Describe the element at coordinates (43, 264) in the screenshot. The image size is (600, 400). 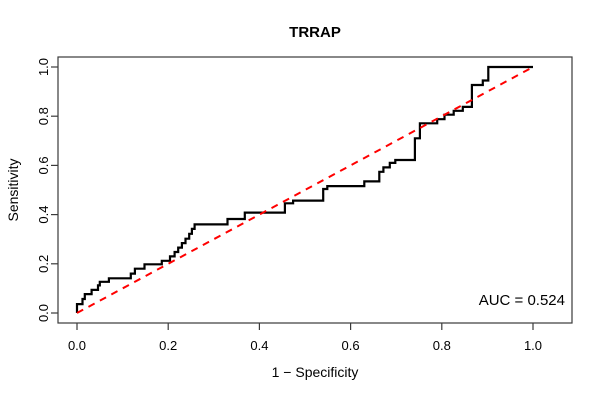
I see `y-tick-label: 0.2` at that location.